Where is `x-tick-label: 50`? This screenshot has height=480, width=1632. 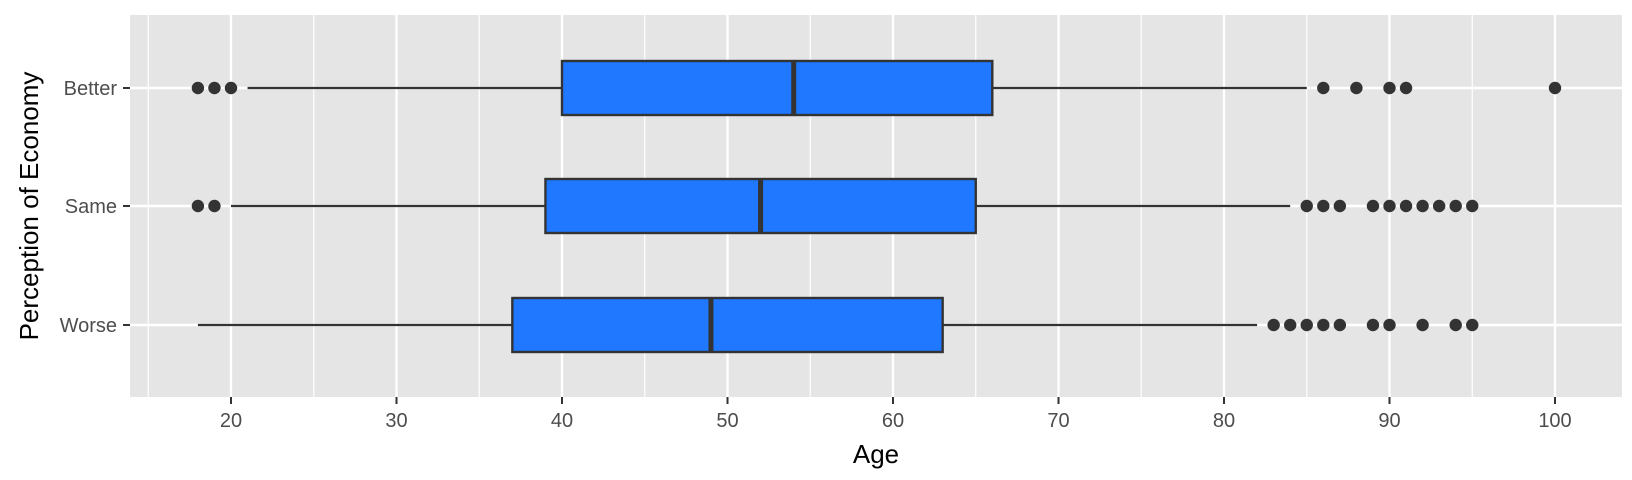
x-tick-label: 50 is located at coordinates (727, 421).